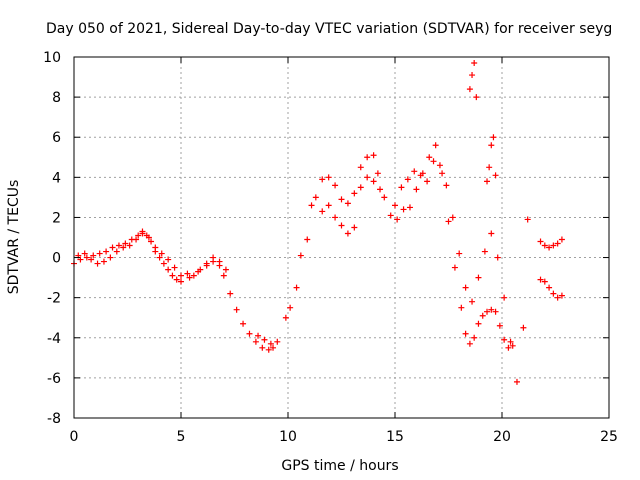 The height and width of the screenshot is (480, 640). Describe the element at coordinates (56, 98) in the screenshot. I see `y-tick-label: 8` at that location.